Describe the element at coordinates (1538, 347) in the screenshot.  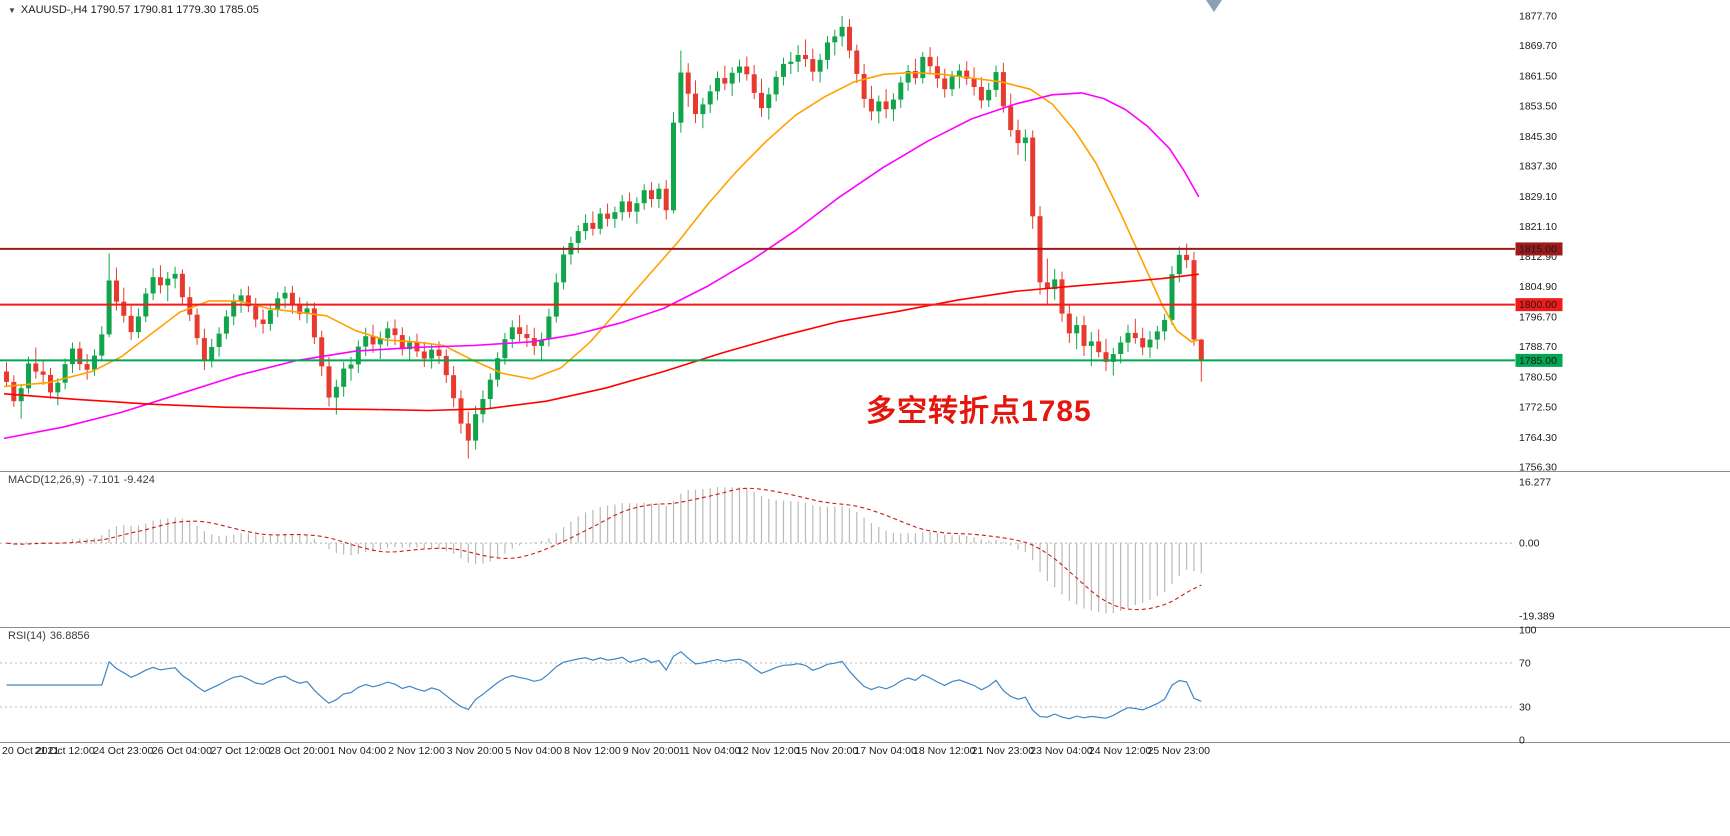
I see `price-axis-label: 1788.70` at that location.